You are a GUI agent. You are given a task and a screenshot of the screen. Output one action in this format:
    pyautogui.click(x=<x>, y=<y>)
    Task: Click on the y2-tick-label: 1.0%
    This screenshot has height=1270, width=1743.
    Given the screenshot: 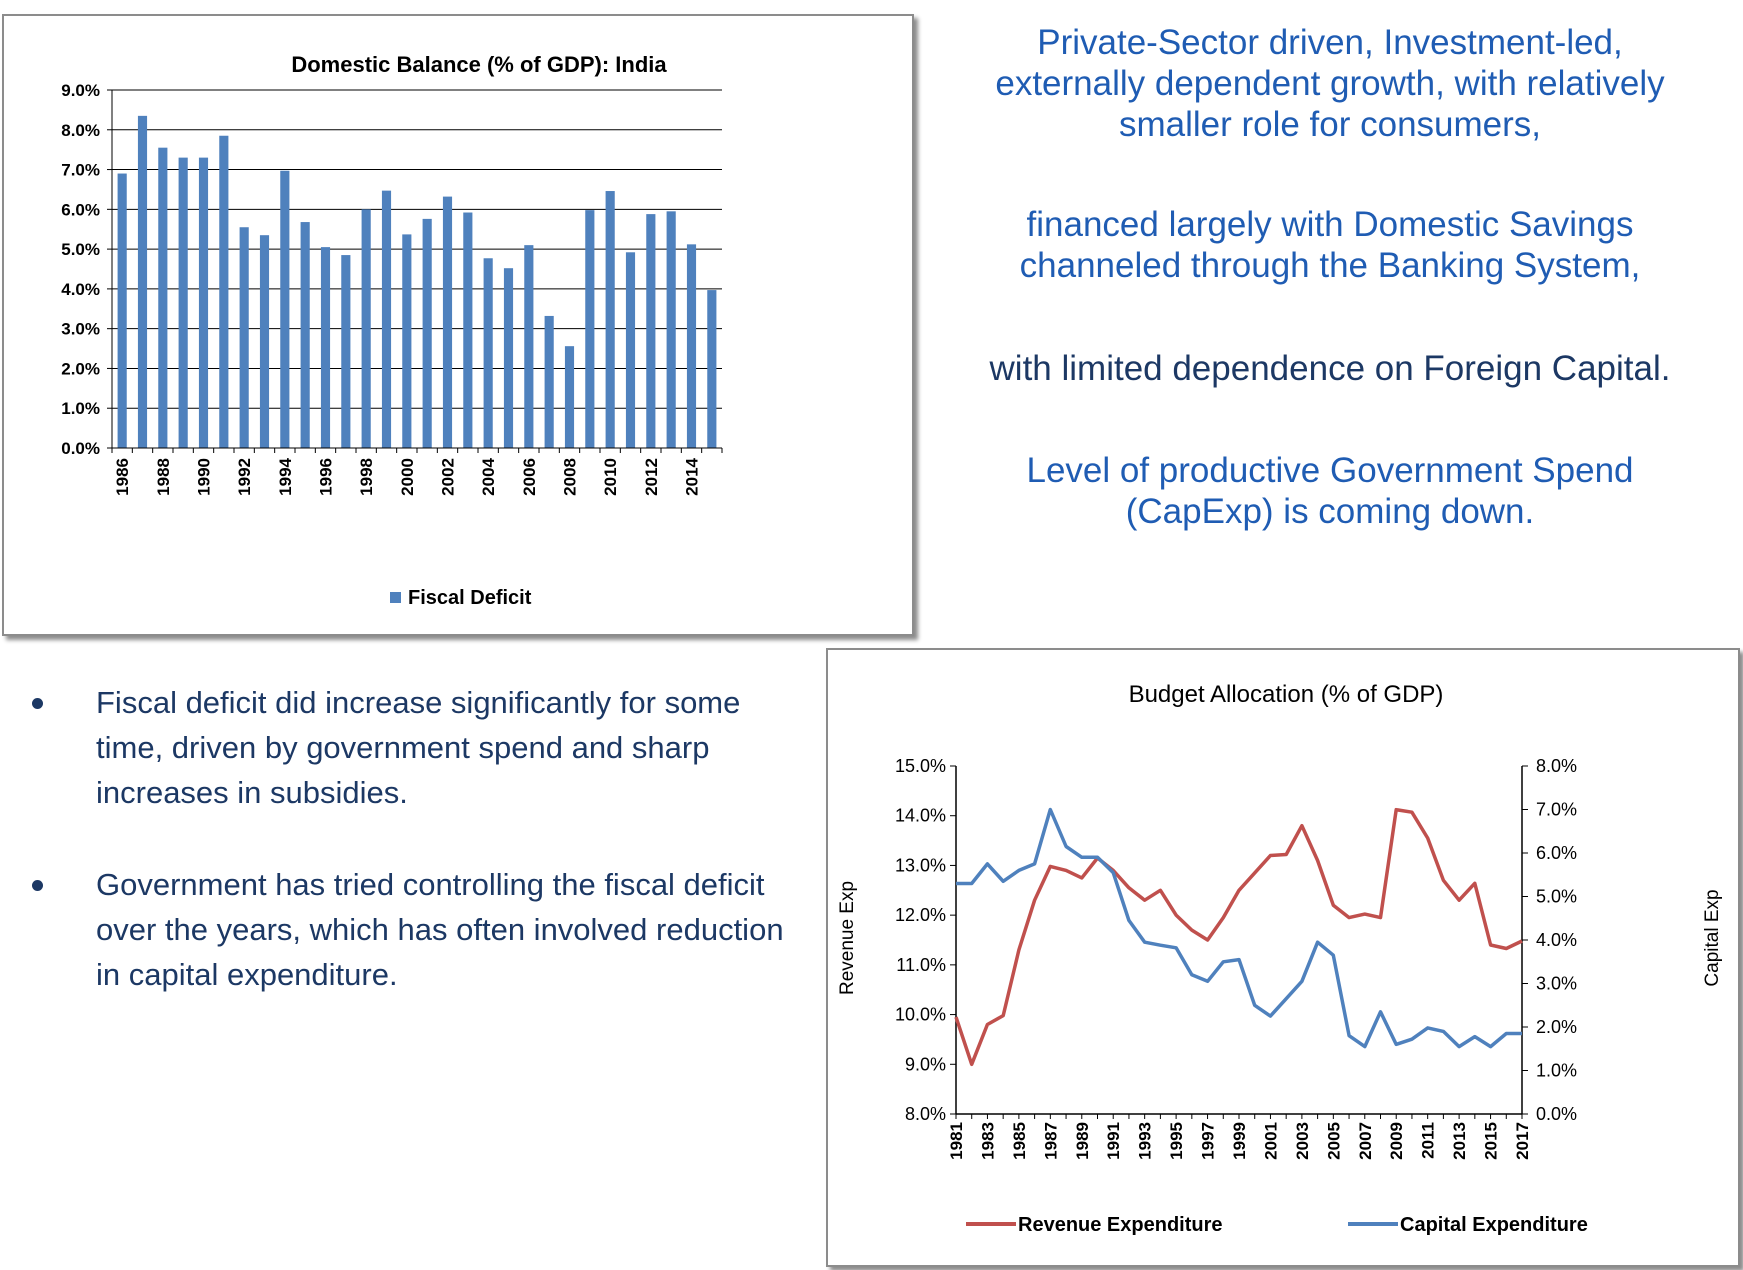 What is the action you would take?
    pyautogui.click(x=1556, y=1071)
    